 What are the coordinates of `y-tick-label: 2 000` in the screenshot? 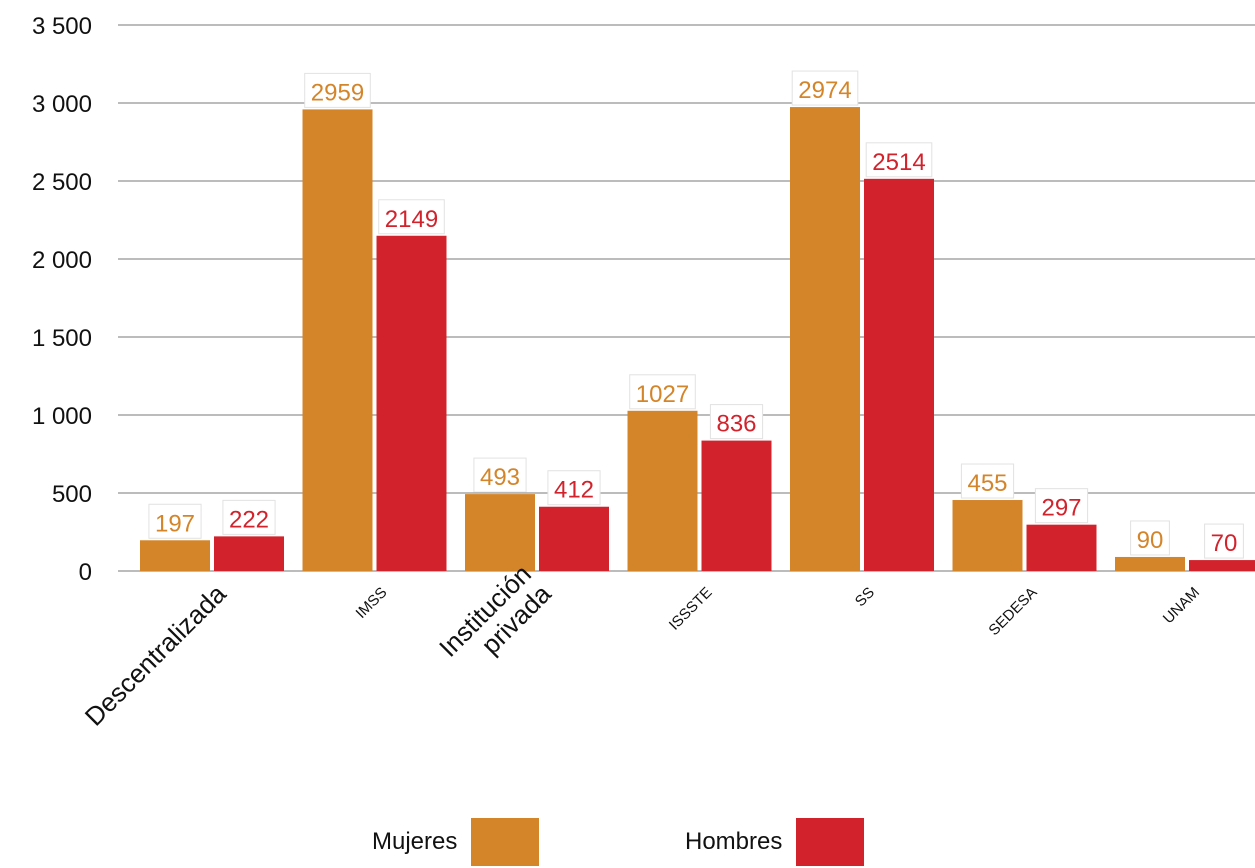 It's located at (62, 260).